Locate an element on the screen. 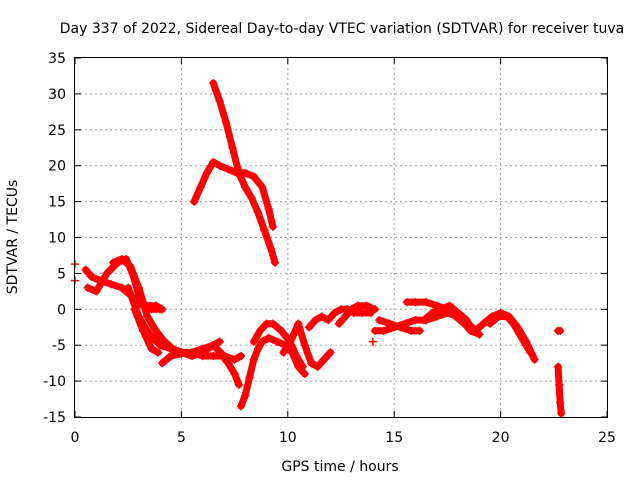  y-axis-label: SDTVAR / TECUs is located at coordinates (13, 237).